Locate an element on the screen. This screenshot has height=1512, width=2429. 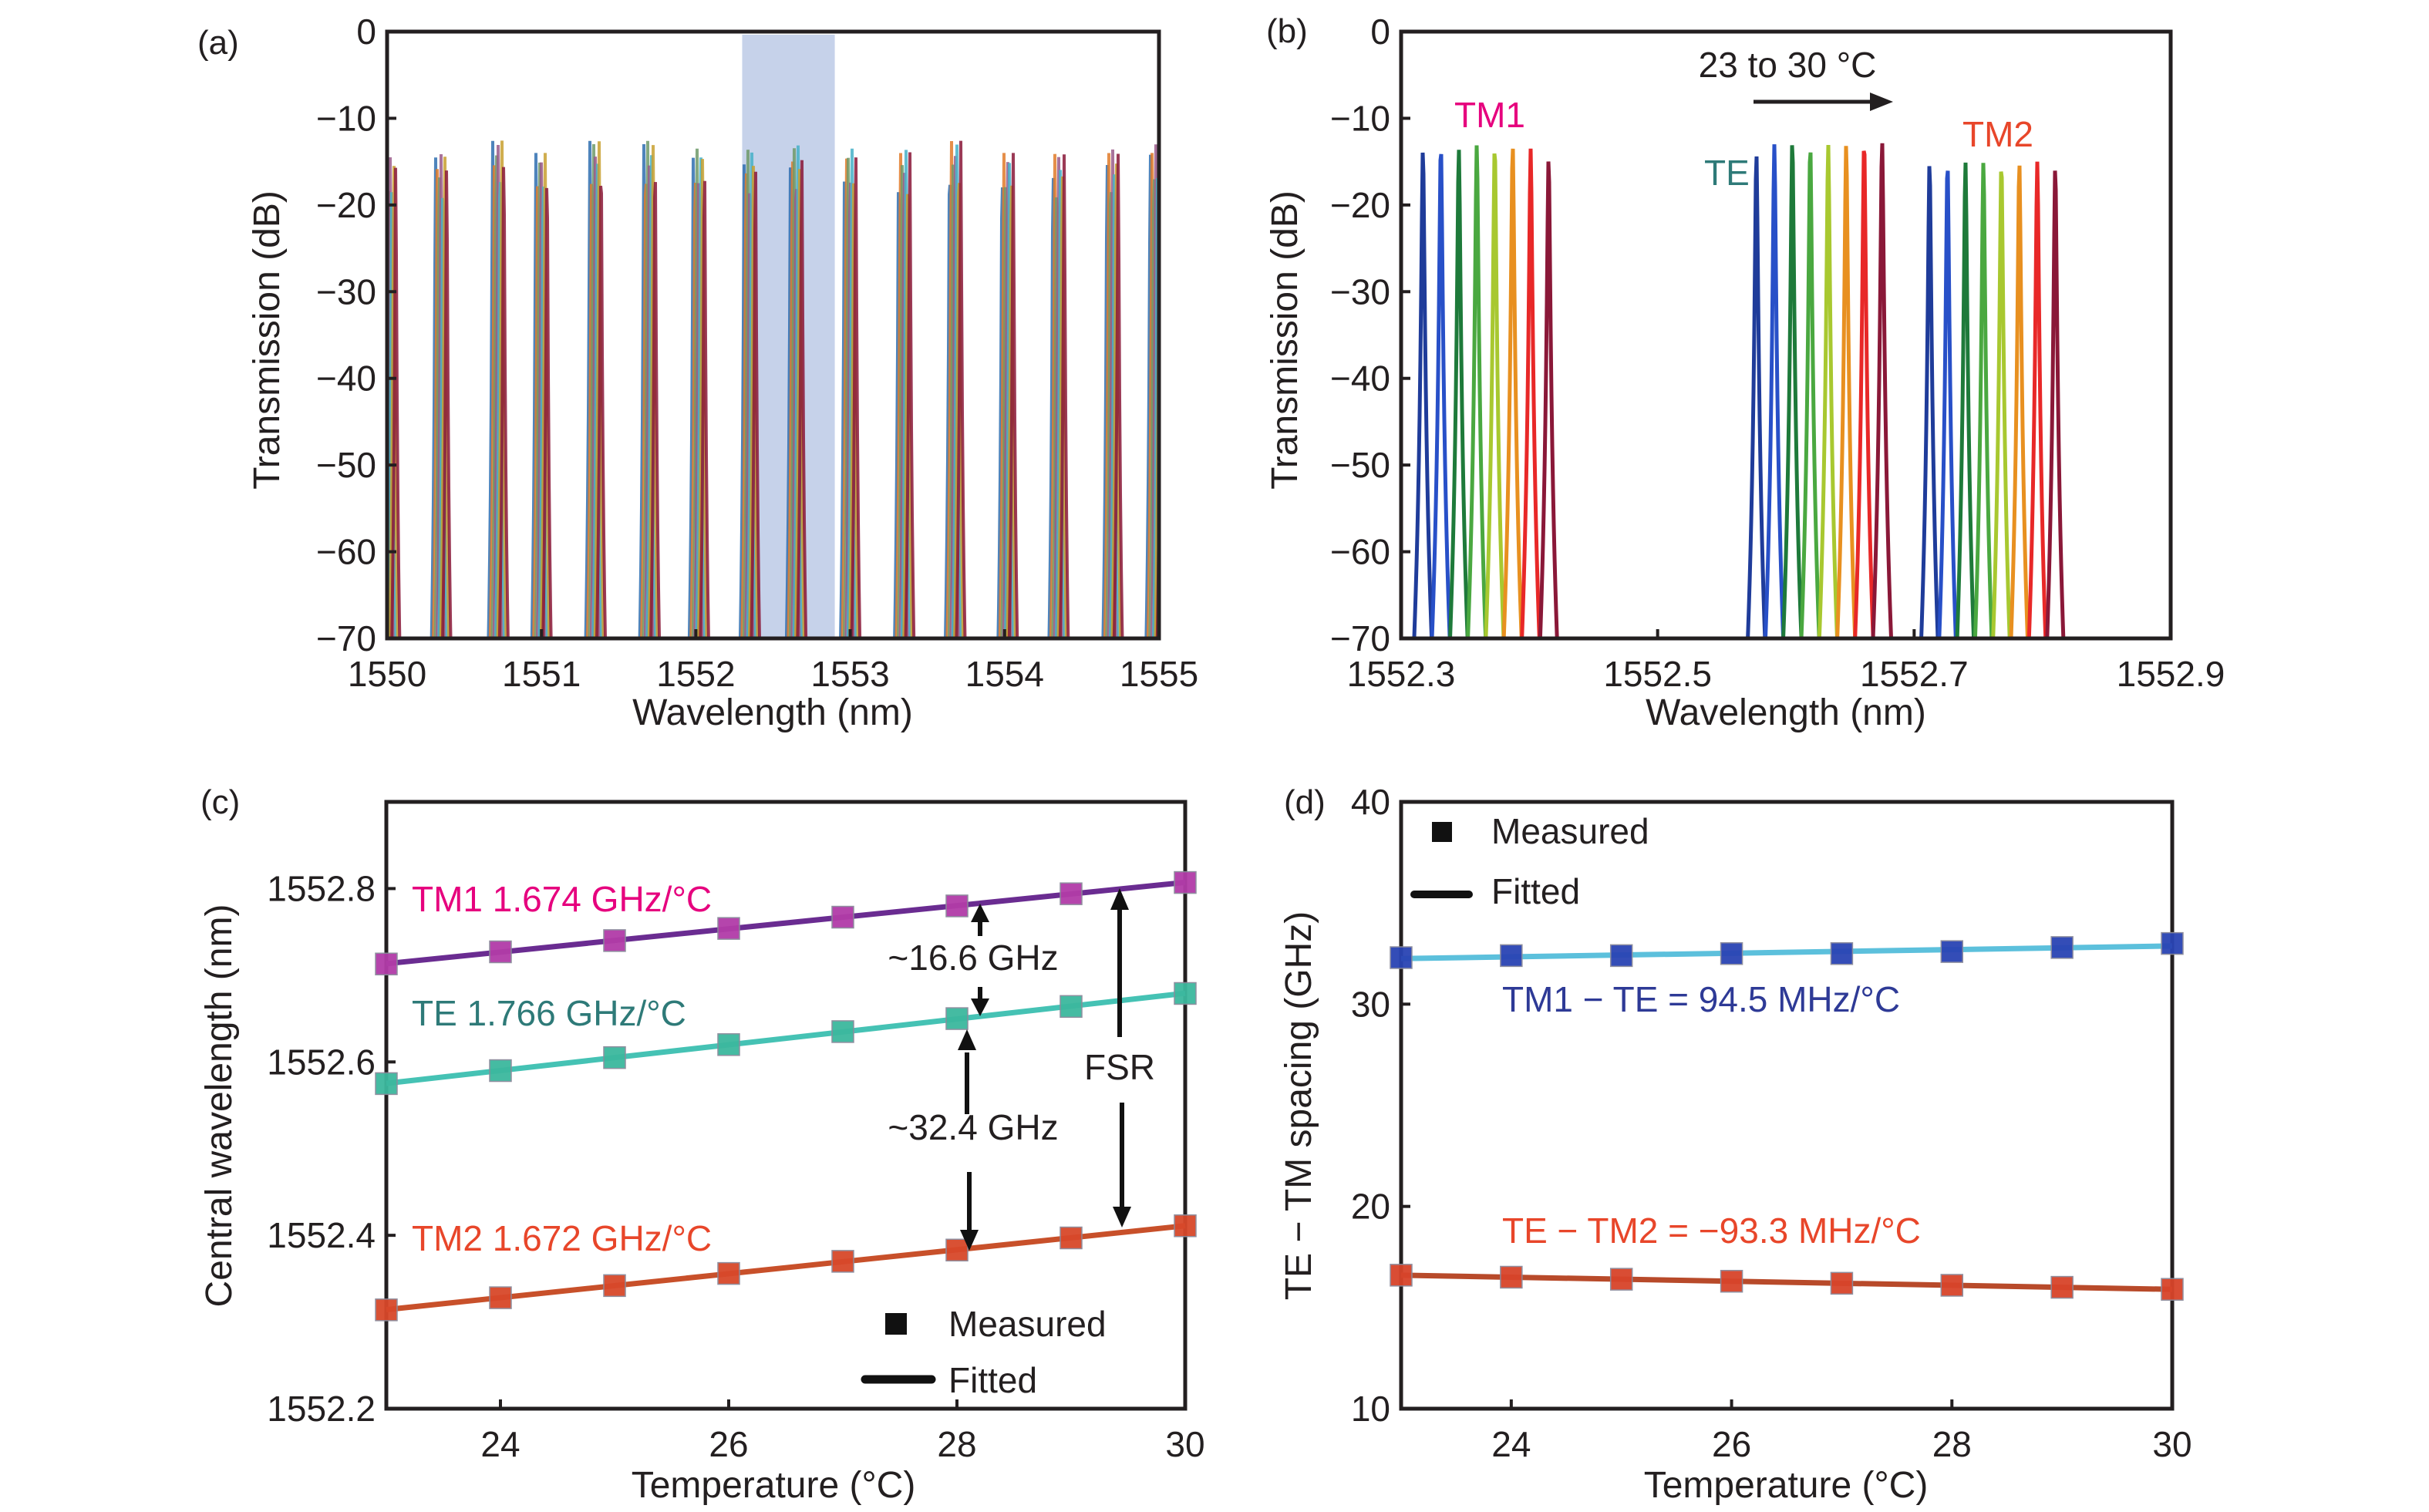
tm1-te-spacing-label: ~16.6 GHz is located at coordinates (973, 958).